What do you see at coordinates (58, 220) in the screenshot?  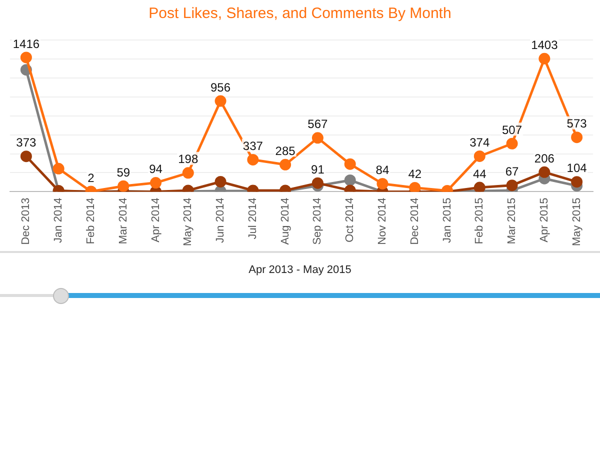 I see `x-tick-label: Jan 2014` at bounding box center [58, 220].